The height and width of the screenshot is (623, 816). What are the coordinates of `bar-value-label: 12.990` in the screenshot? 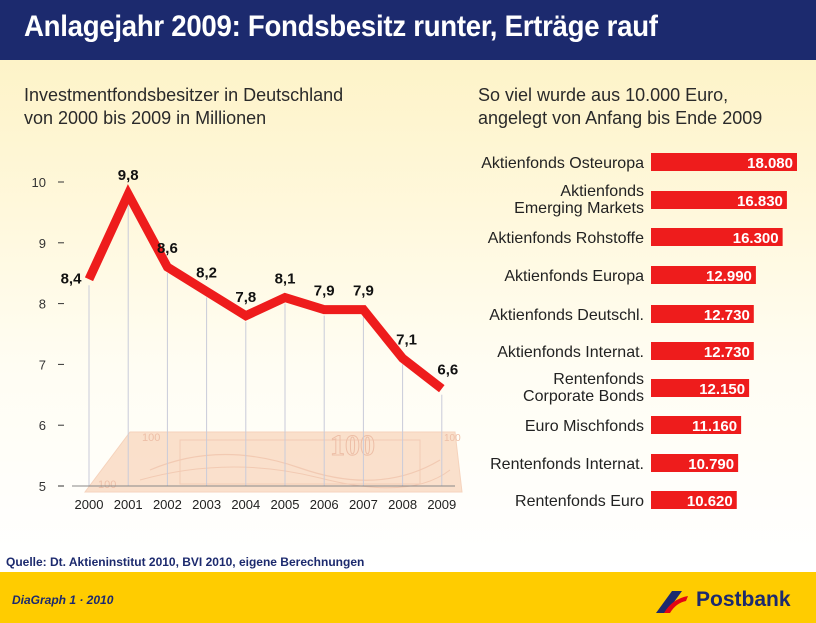 It's located at (729, 276).